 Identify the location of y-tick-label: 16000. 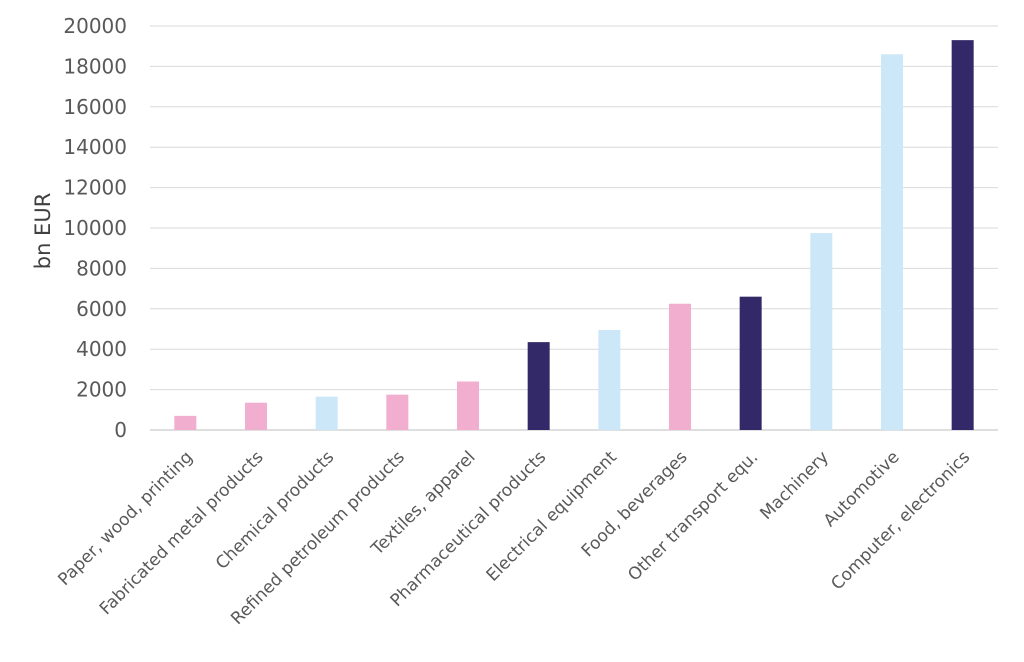
(95, 107).